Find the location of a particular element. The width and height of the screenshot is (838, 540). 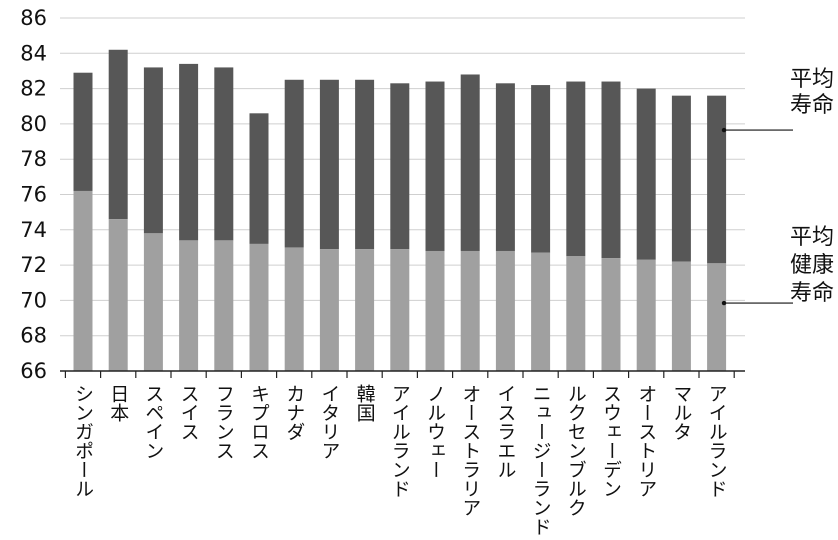

y-tick-label: 74 is located at coordinates (33, 230).